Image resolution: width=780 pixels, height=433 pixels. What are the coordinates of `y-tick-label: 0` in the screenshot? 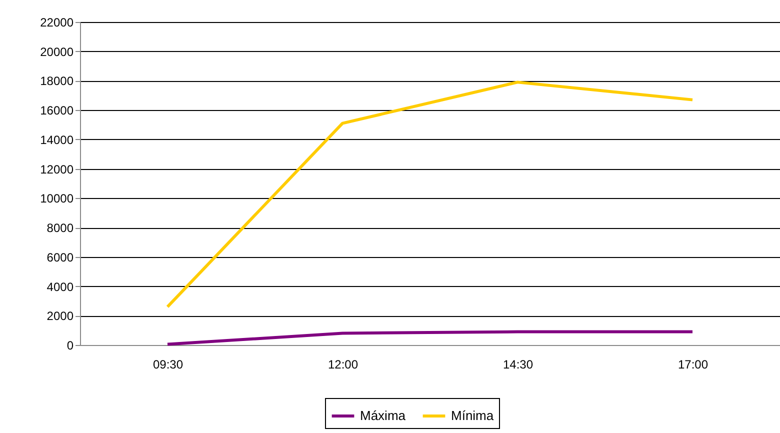 It's located at (70, 345).